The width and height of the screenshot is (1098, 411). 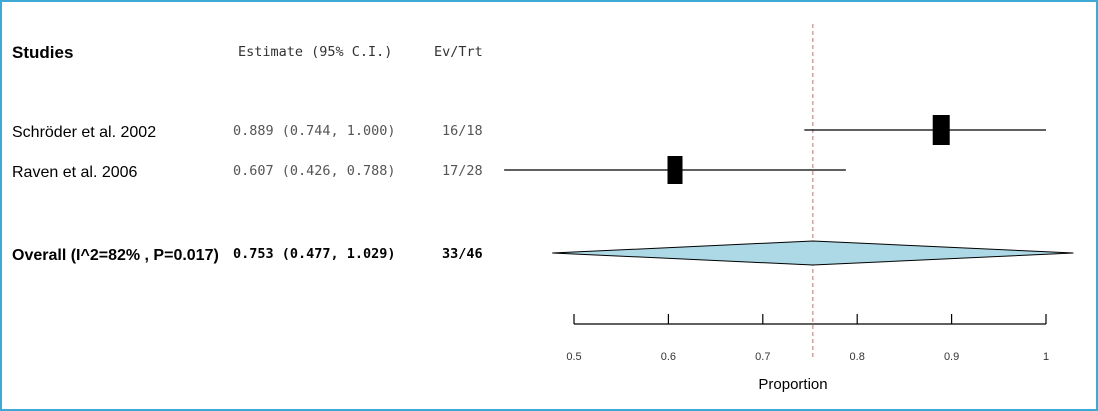 I want to click on overall-diamond, so click(x=813, y=253).